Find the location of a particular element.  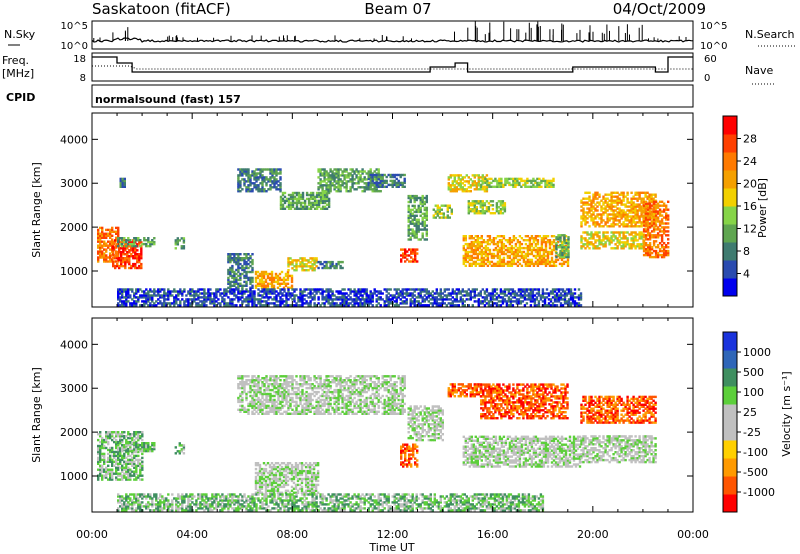

freq-line is located at coordinates (392, 64).